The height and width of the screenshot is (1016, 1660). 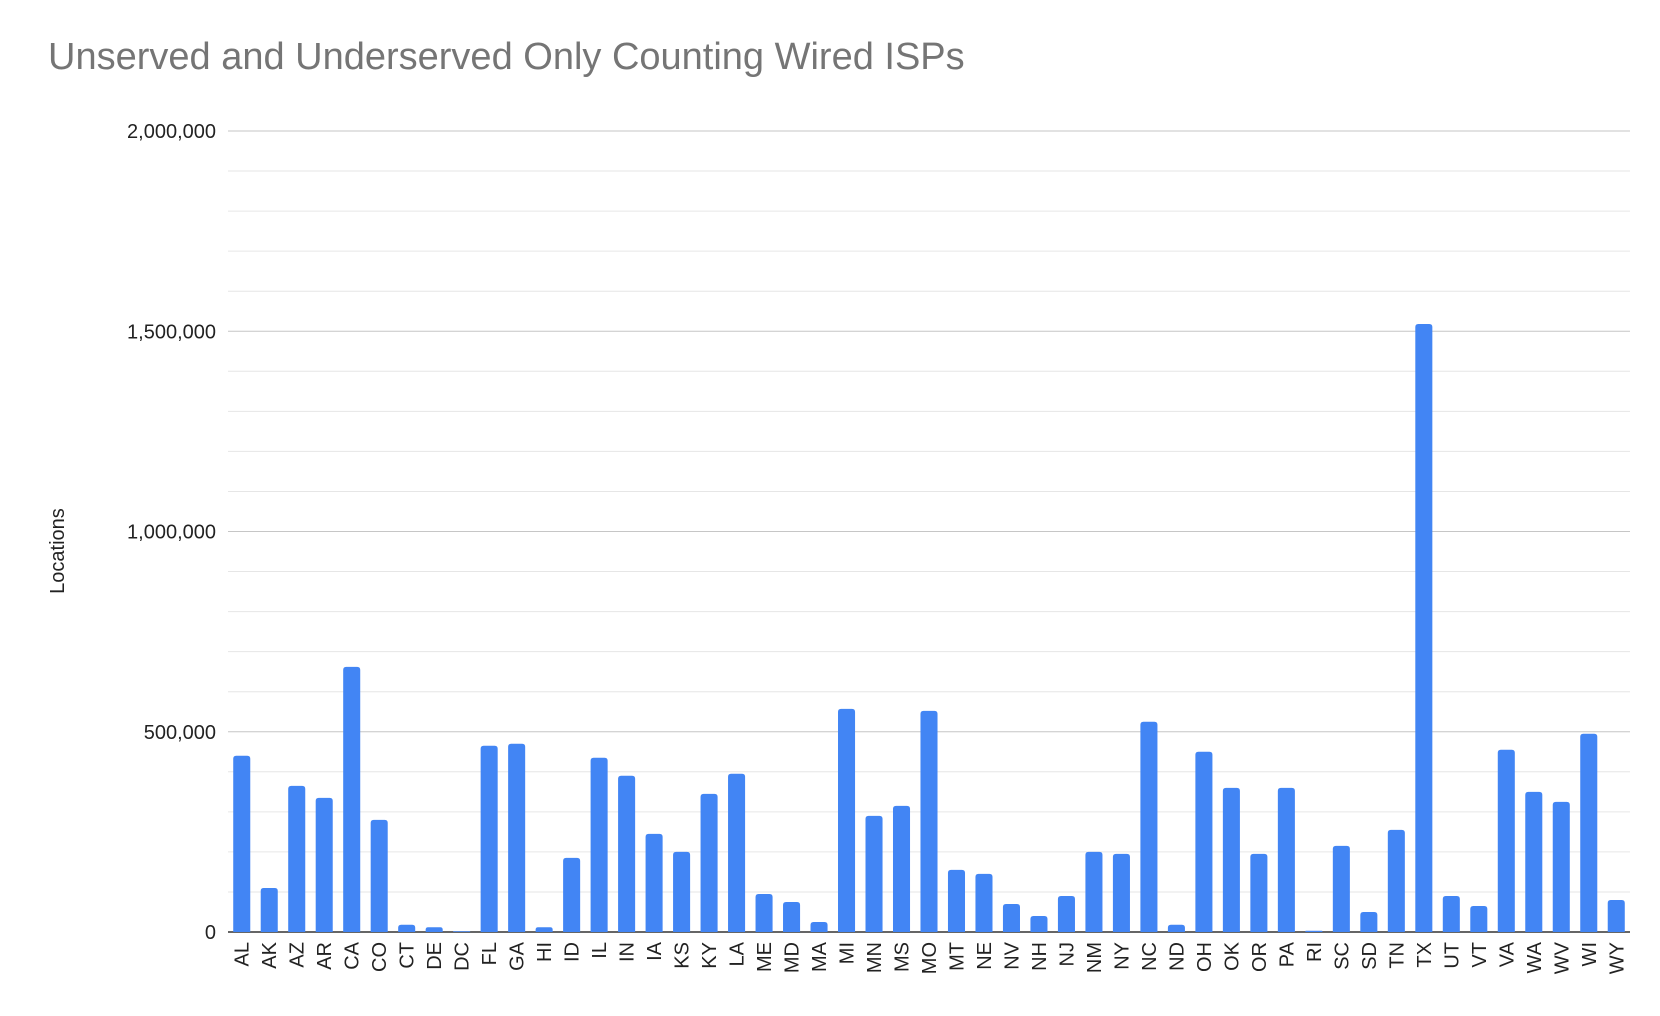 What do you see at coordinates (956, 900) in the screenshot?
I see `bar-mt` at bounding box center [956, 900].